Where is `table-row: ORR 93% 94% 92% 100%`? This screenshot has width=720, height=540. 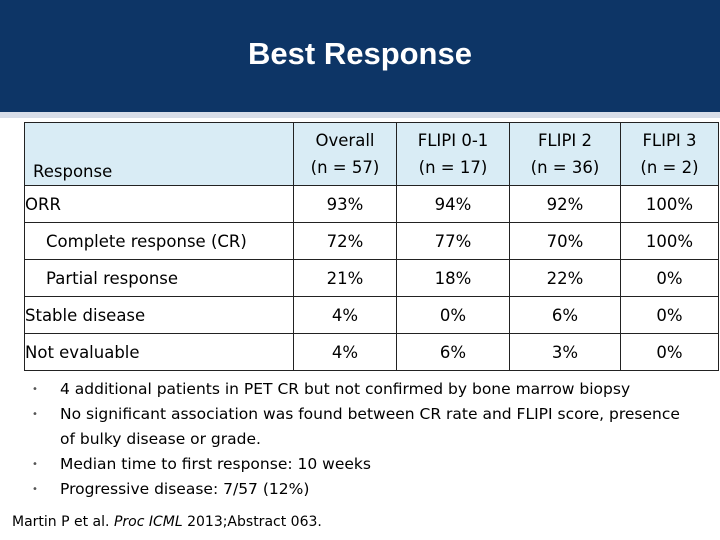 table-row: ORR 93% 94% 92% 100% is located at coordinates (371, 204).